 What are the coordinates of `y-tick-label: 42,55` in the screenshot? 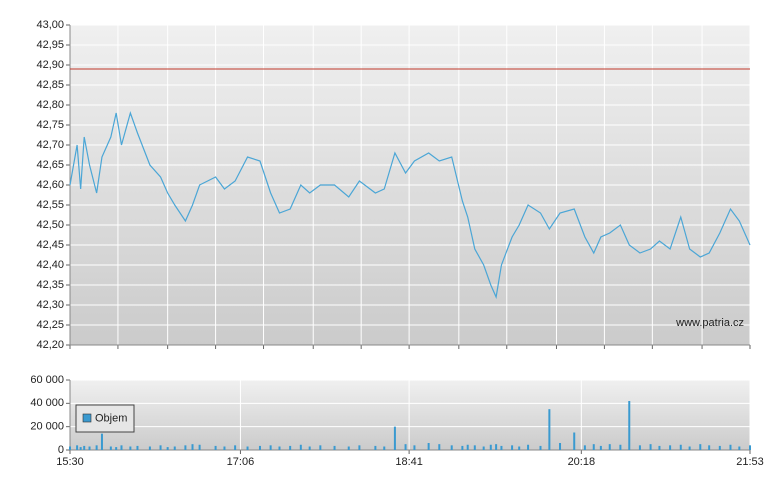 It's located at (50, 205).